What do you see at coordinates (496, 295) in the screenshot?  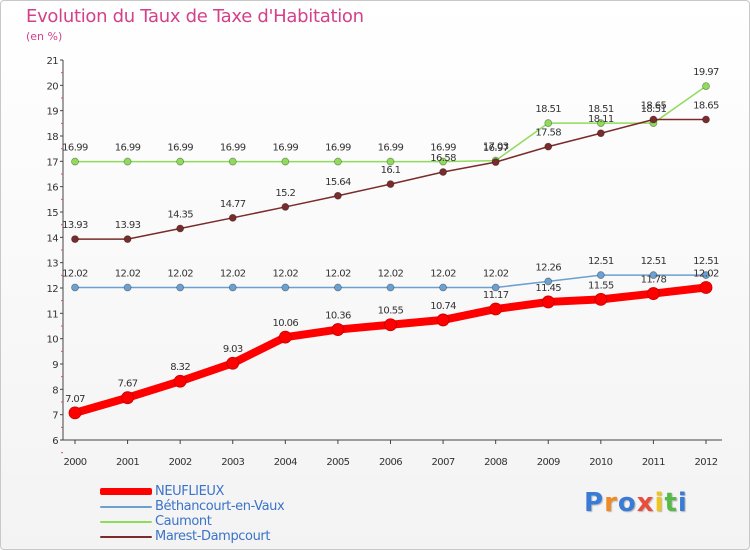 I see `data-label: 11.17` at bounding box center [496, 295].